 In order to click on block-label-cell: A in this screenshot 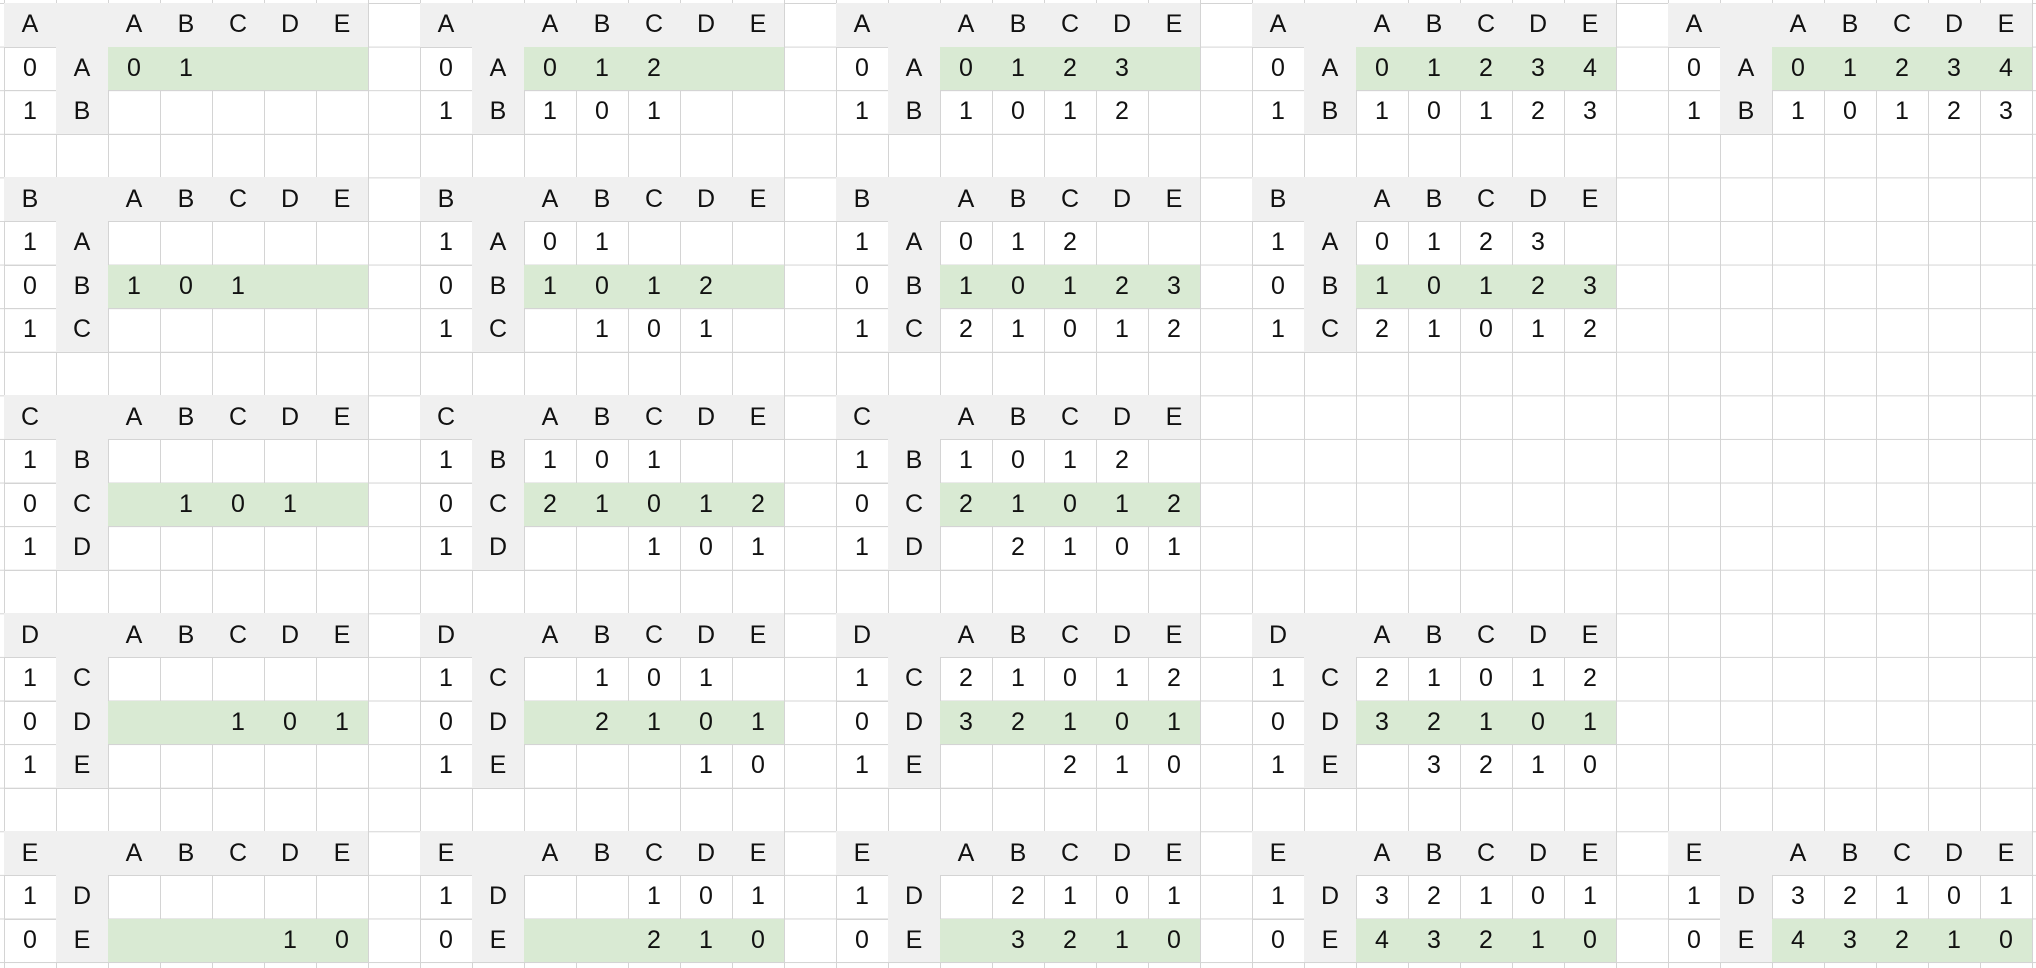, I will do `click(1278, 25)`.